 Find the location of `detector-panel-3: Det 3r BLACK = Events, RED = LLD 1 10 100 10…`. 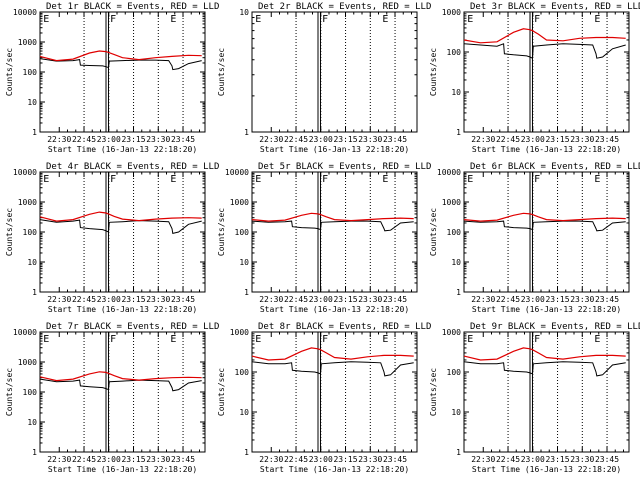

detector-panel-3: Det 3r BLACK = Events, RED = LLD 1 10 100 10… is located at coordinates (534, 78).